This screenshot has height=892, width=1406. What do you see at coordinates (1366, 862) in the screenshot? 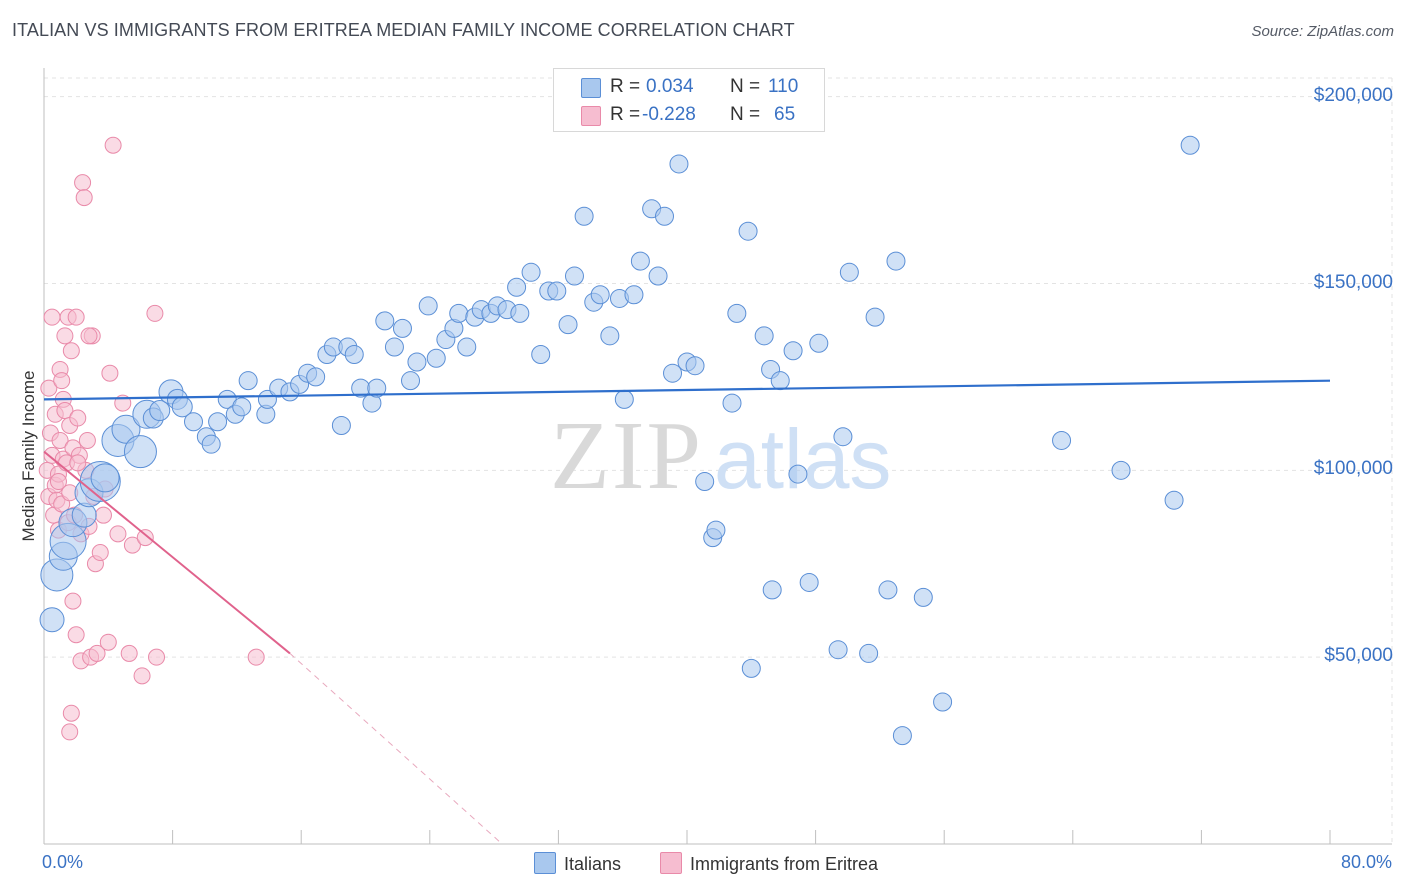
I see `x-tick-max: 80.0%` at bounding box center [1366, 862].